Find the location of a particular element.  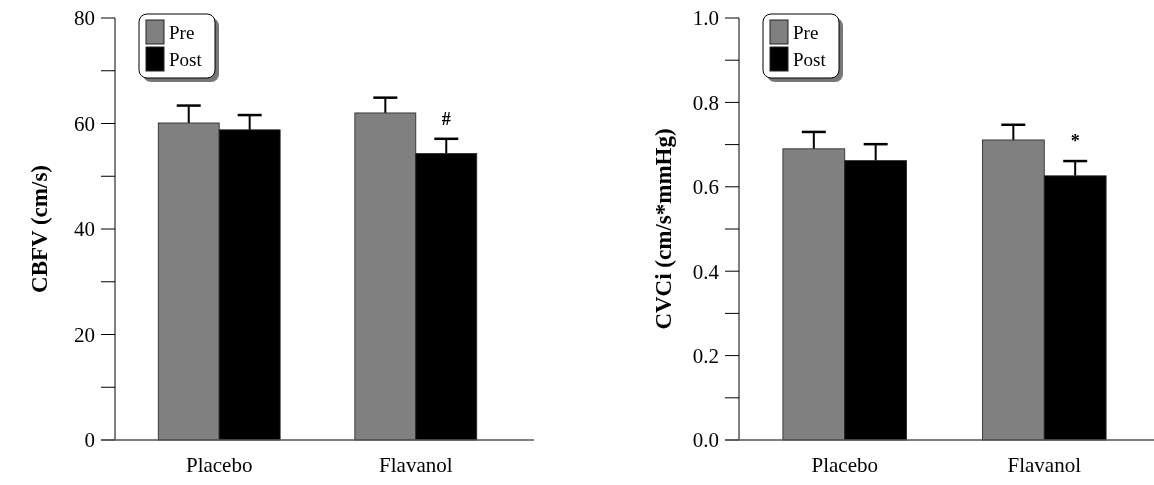

y-tick-label: 0.8 is located at coordinates (705, 102).